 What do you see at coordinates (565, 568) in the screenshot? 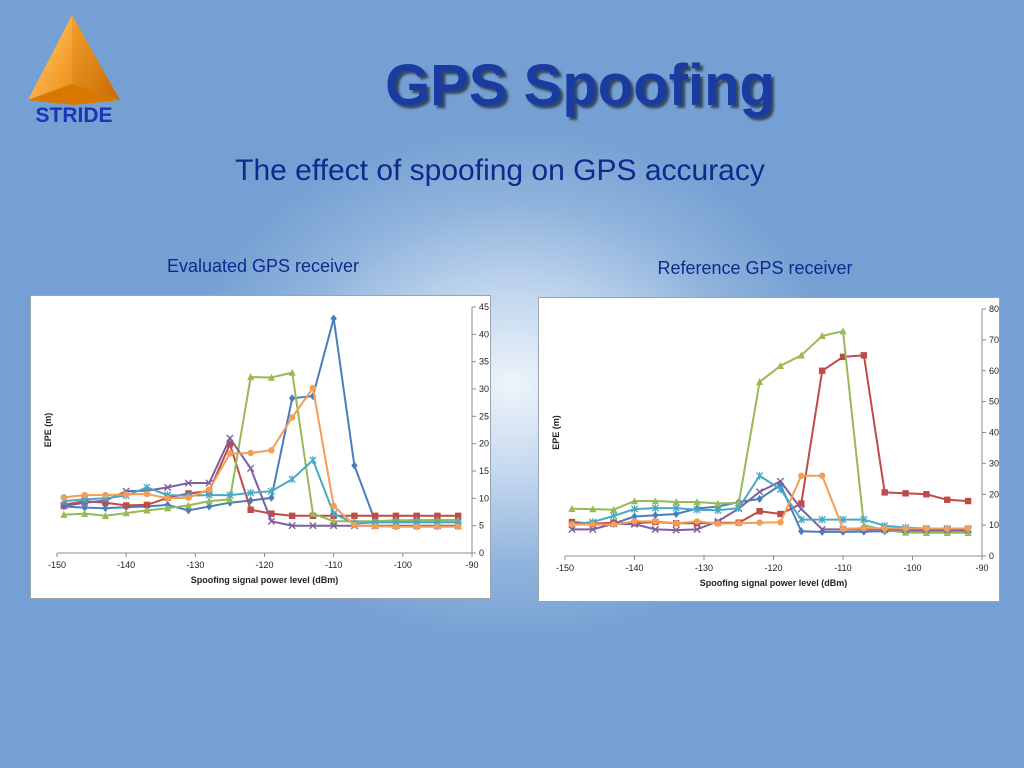
I see `x-tick-label: -150` at bounding box center [565, 568].